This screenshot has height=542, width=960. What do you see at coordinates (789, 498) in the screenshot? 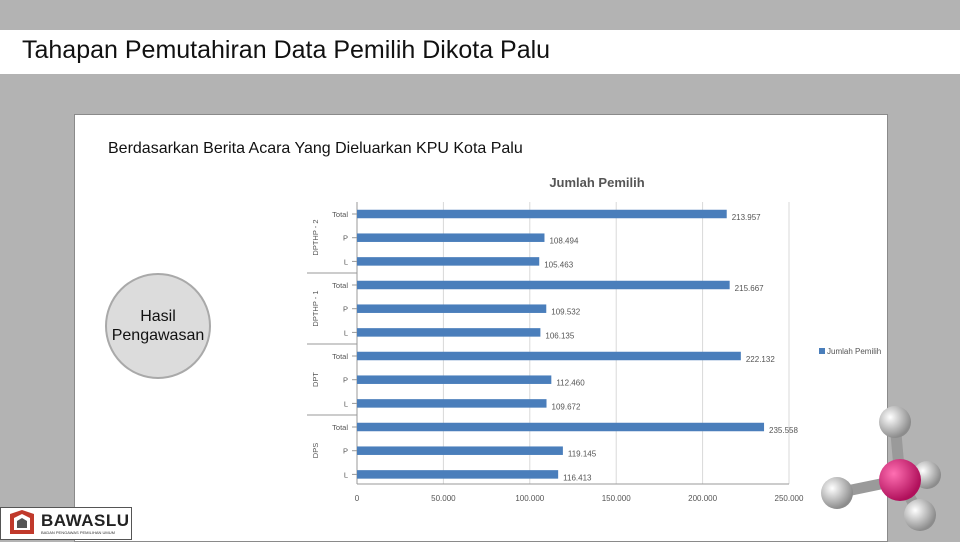
I see `x-tick-label: 250.000` at bounding box center [789, 498].